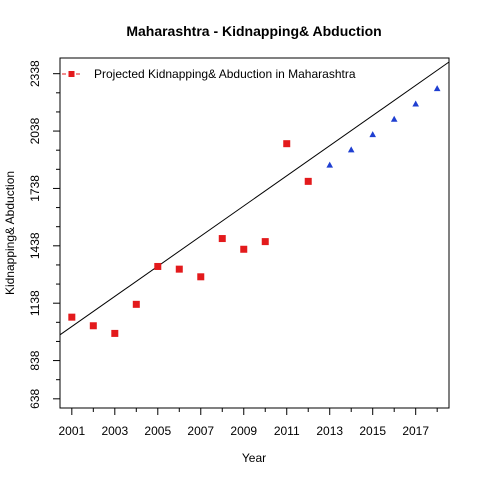 The height and width of the screenshot is (480, 480). Describe the element at coordinates (253, 31) in the screenshot. I see `chart-title: Maharashtra - Kidnapping& Abduction` at that location.